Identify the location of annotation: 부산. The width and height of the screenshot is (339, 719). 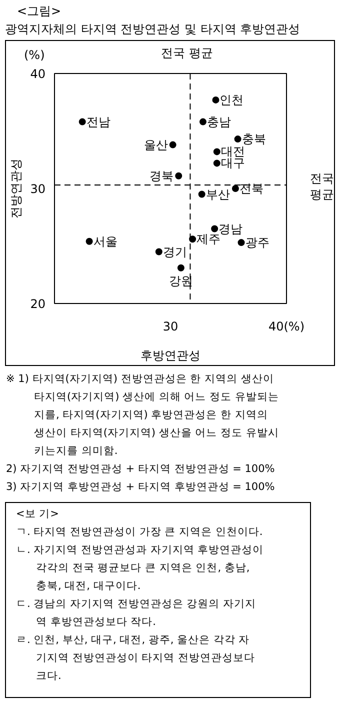
(218, 194).